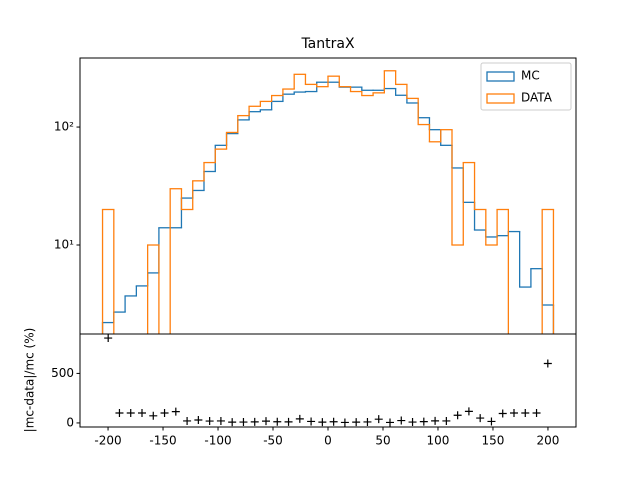  I want to click on x-tick-label: -100, so click(217, 441).